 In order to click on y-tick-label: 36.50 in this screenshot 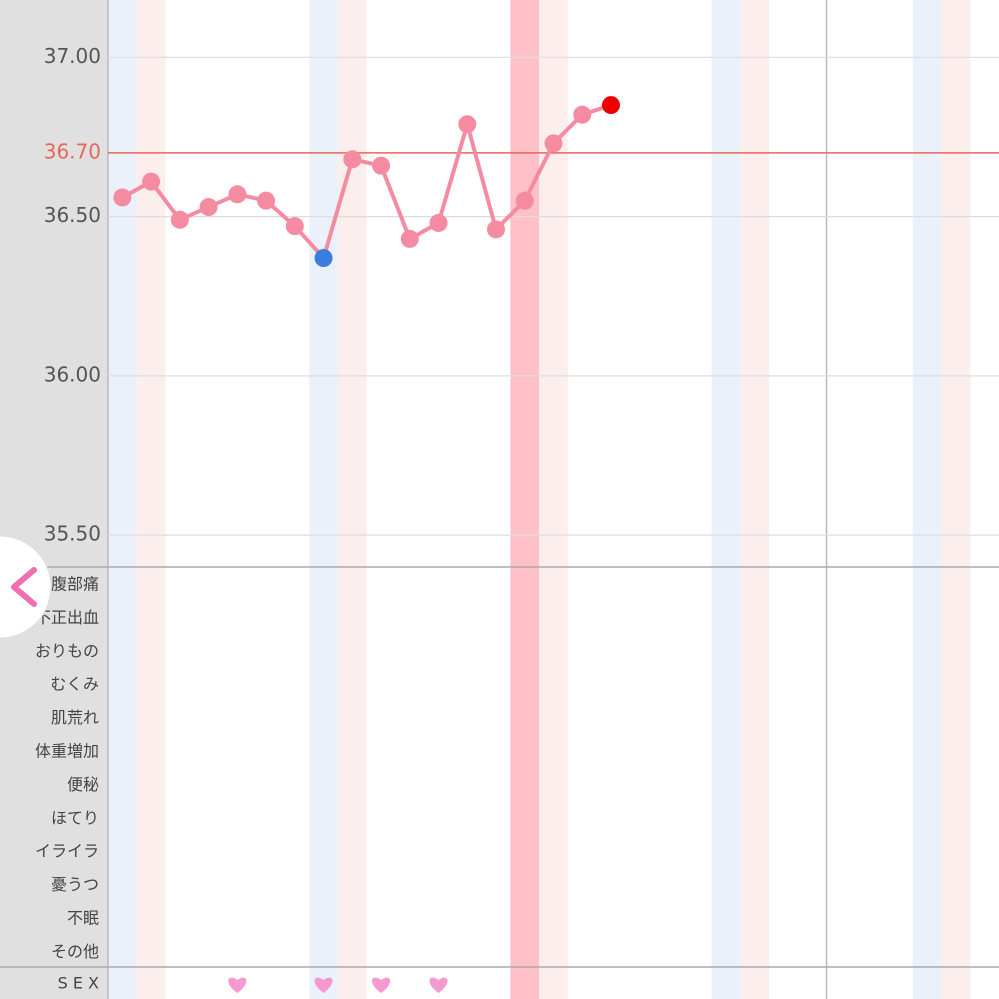, I will do `click(72, 215)`.